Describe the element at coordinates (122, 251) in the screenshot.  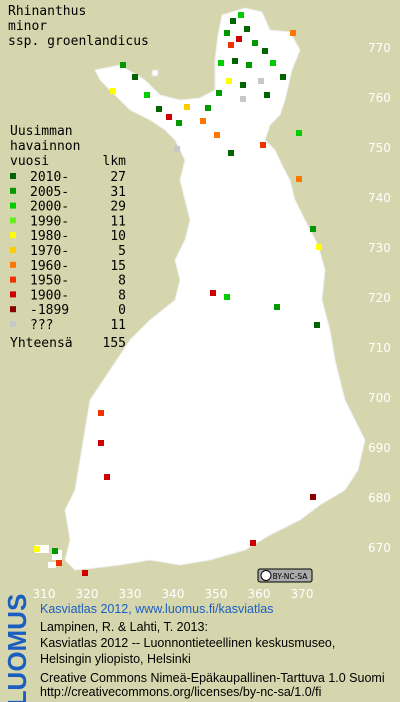
I see `legend-count: 5` at that location.